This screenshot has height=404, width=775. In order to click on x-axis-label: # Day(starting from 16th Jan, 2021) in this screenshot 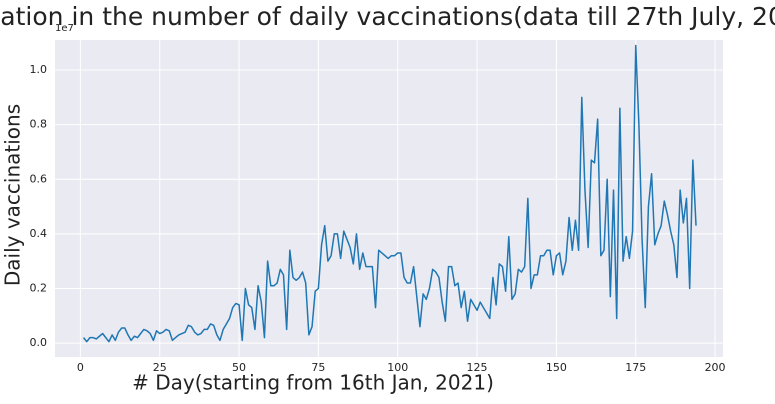, I will do `click(313, 383)`.